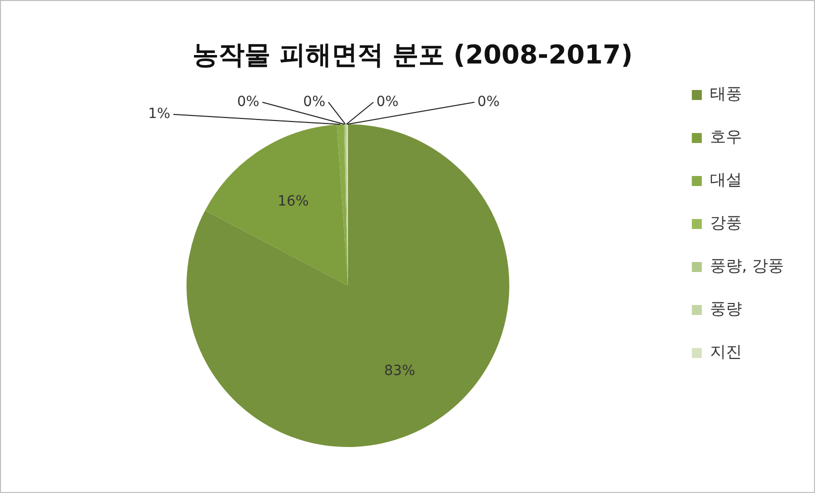 This screenshot has height=493, width=815. What do you see at coordinates (400, 370) in the screenshot?
I see `data-label: 83%` at bounding box center [400, 370].